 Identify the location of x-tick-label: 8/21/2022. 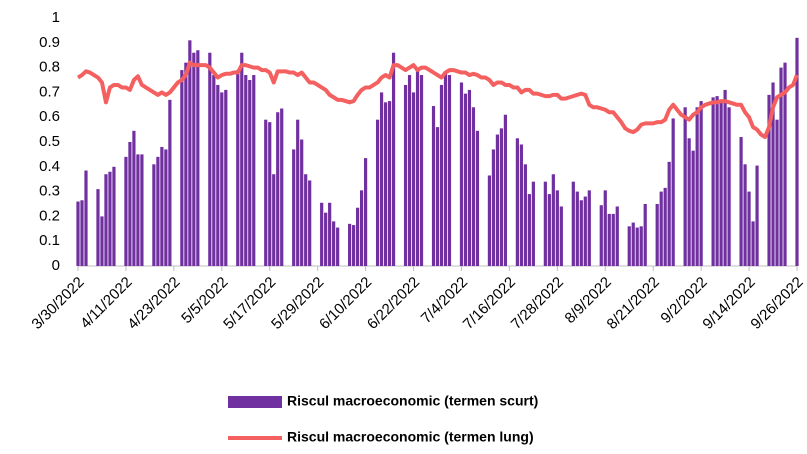
(633, 303).